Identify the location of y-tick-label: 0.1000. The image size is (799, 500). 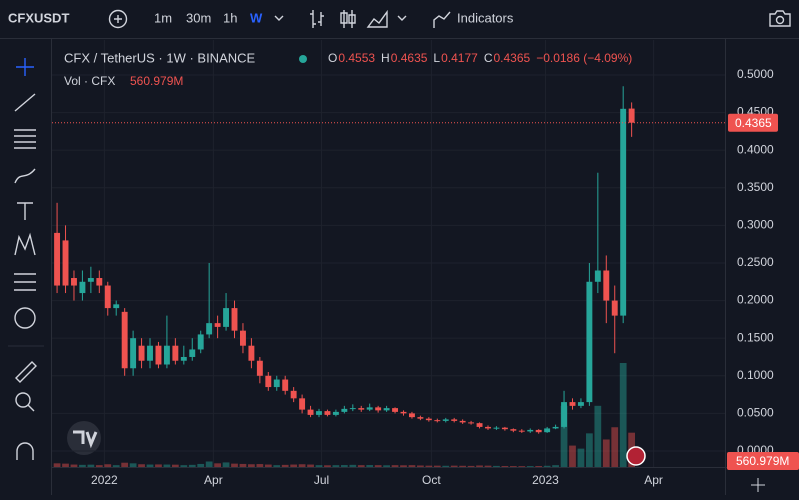
(755, 375).